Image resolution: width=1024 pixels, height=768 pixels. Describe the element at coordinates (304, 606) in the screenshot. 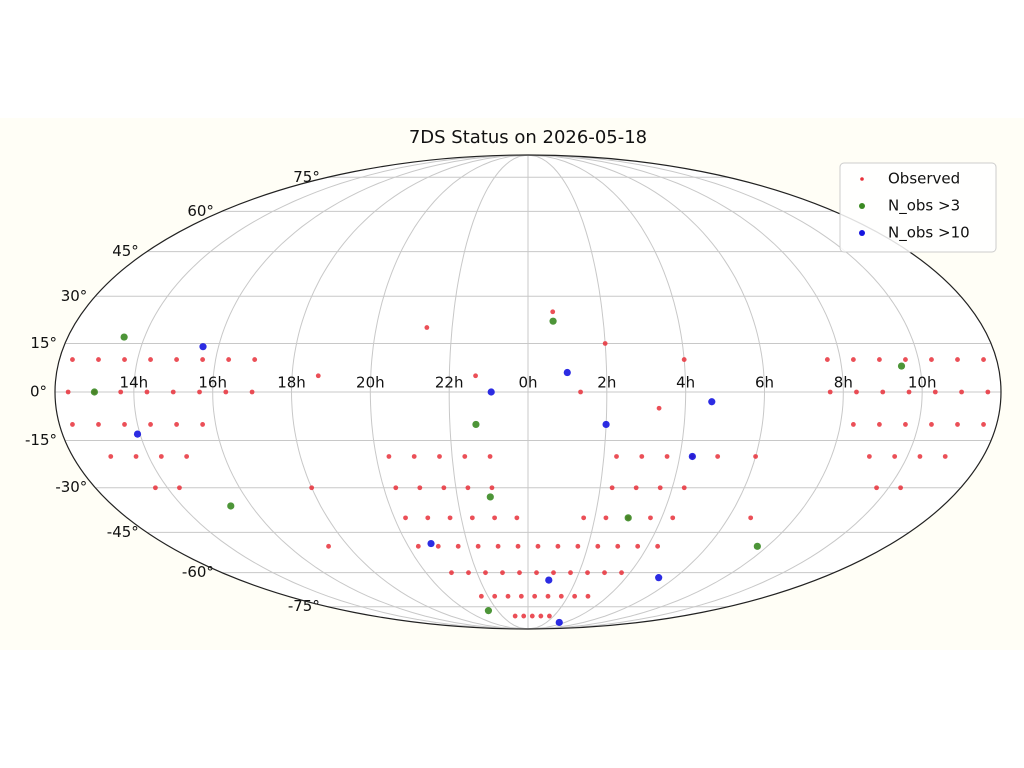

I see `y-tick-label: -75°` at that location.